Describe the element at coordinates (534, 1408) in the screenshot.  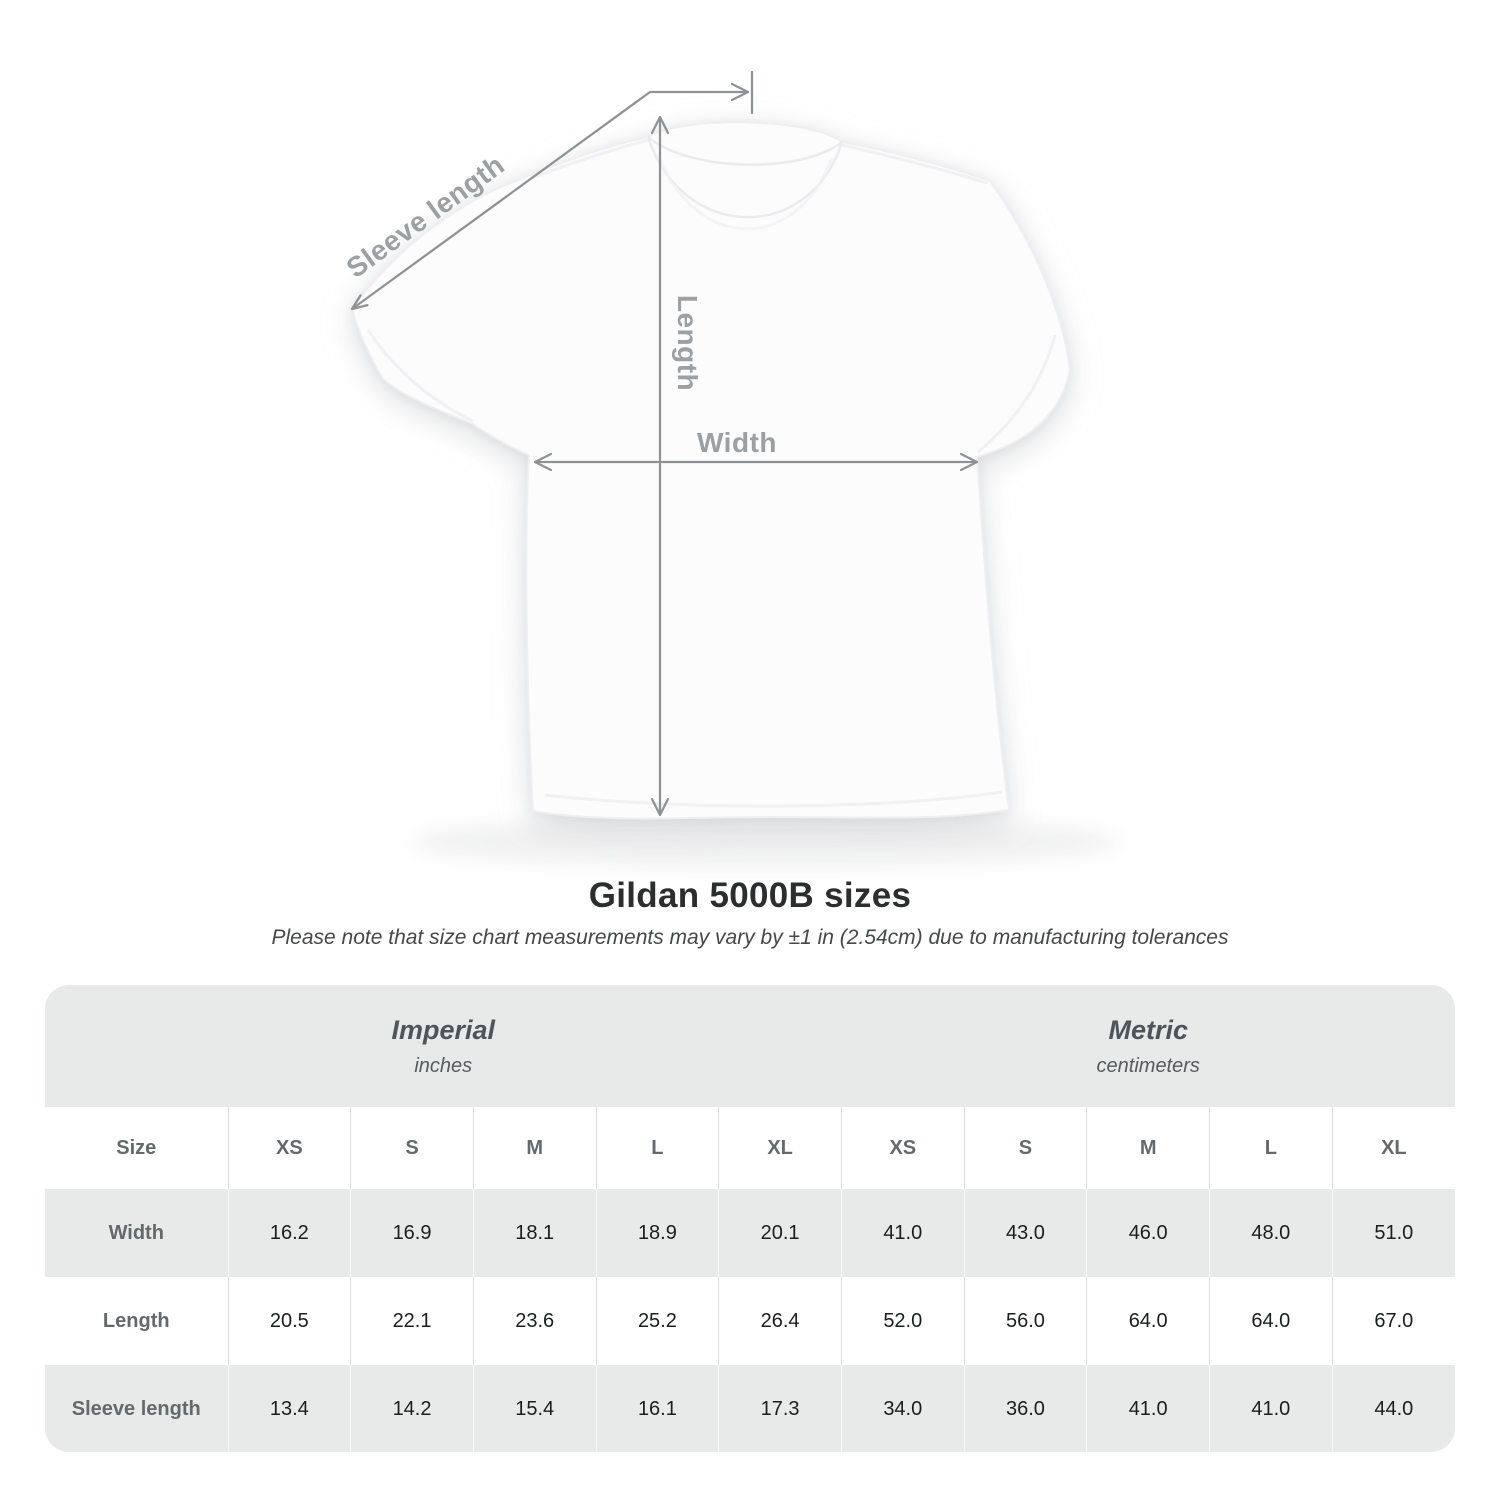
I see `value-cell: 15.4` at that location.